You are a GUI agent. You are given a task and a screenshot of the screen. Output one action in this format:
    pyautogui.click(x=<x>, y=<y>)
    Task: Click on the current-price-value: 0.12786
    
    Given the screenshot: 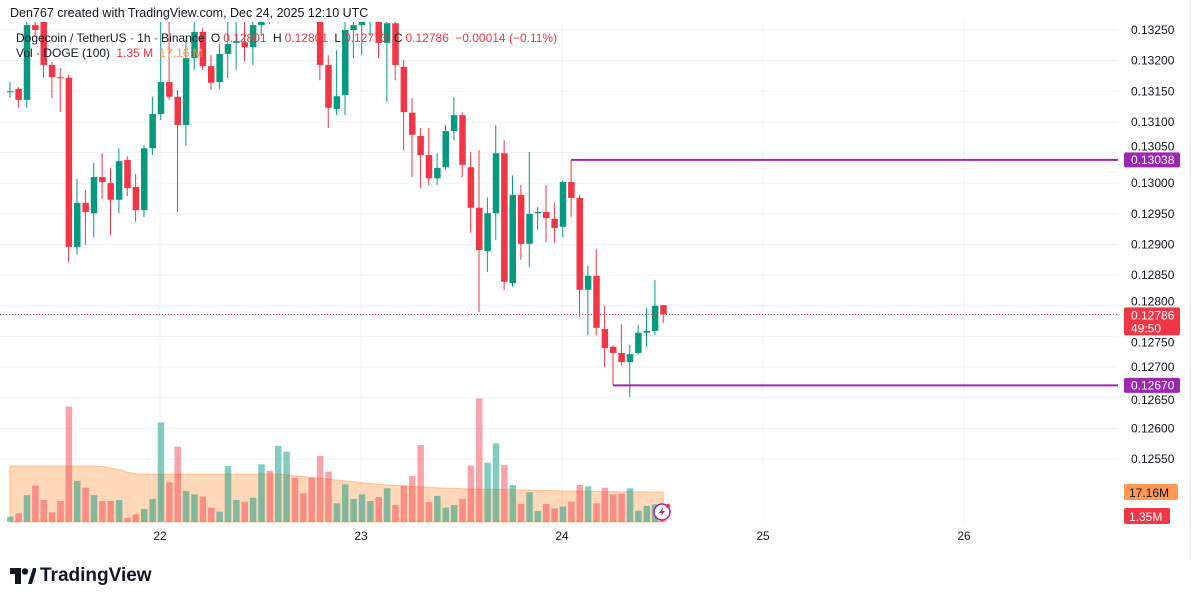 What is the action you would take?
    pyautogui.click(x=1153, y=315)
    